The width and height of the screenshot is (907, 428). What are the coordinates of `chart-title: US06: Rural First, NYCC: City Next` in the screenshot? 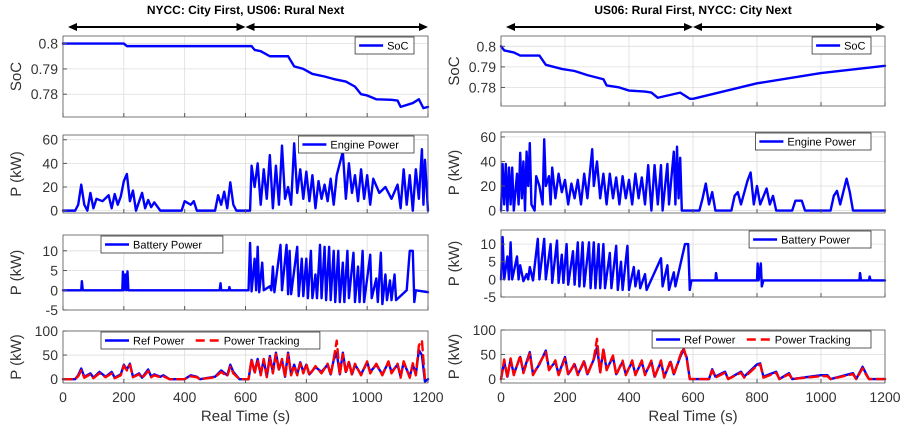 It's located at (693, 10).